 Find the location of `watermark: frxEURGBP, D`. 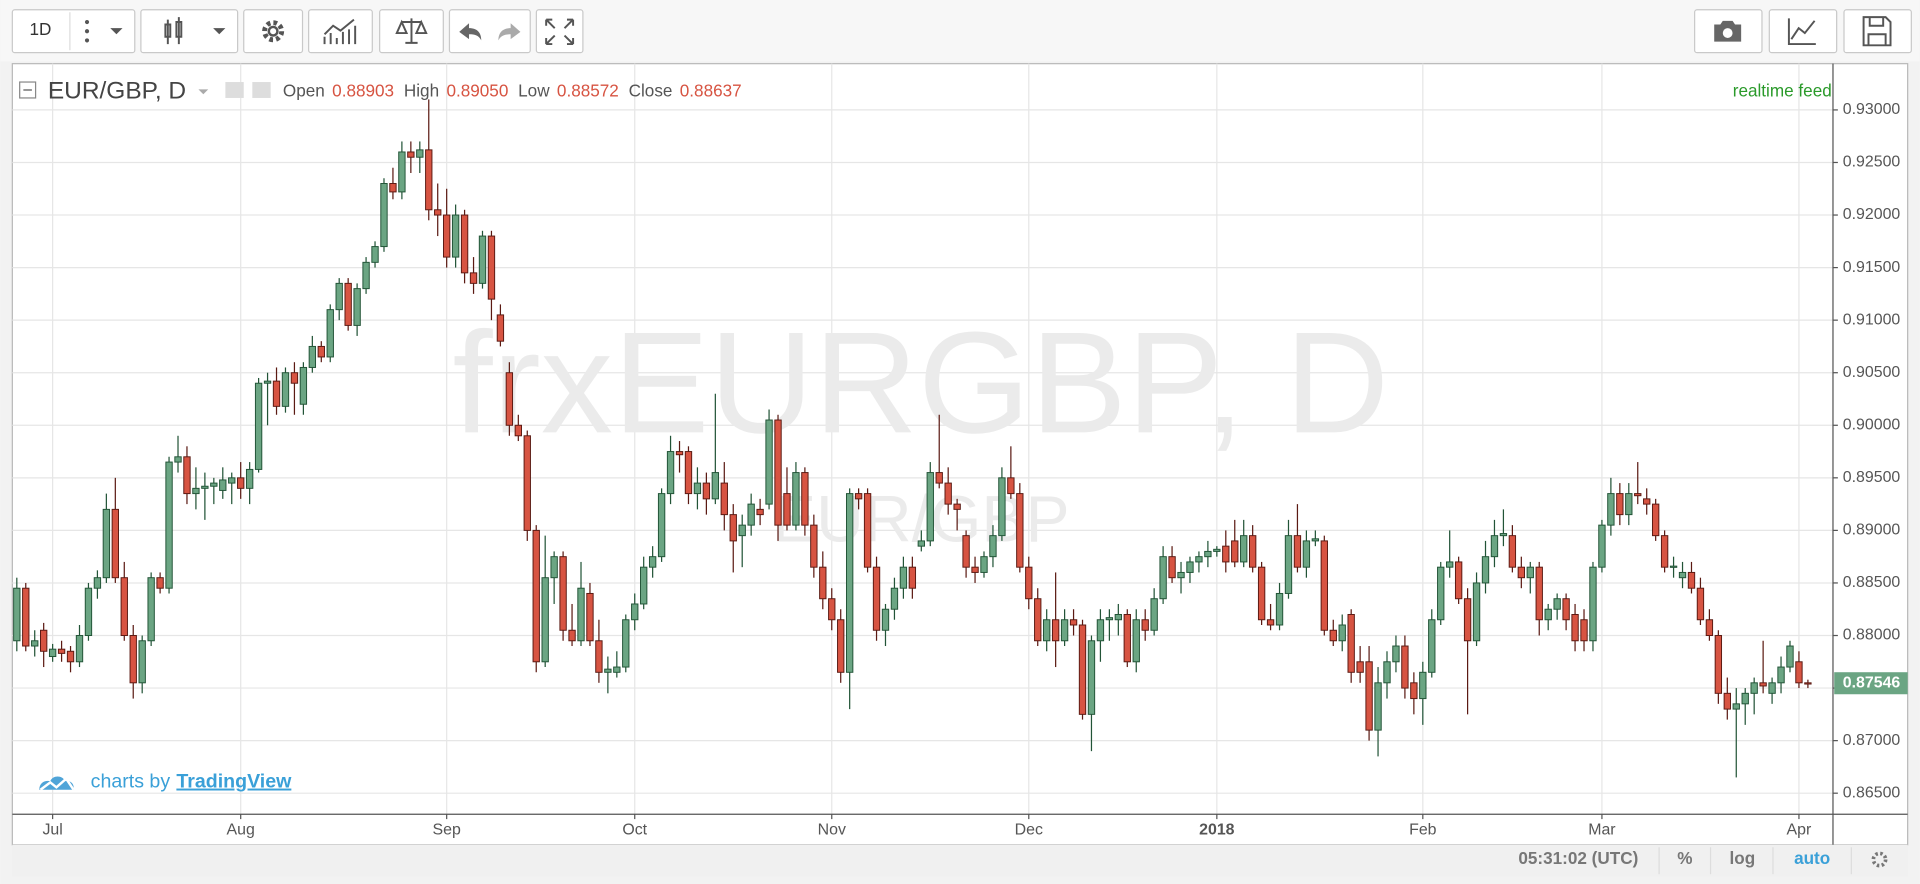

watermark: frxEURGBP, D is located at coordinates (921, 382).